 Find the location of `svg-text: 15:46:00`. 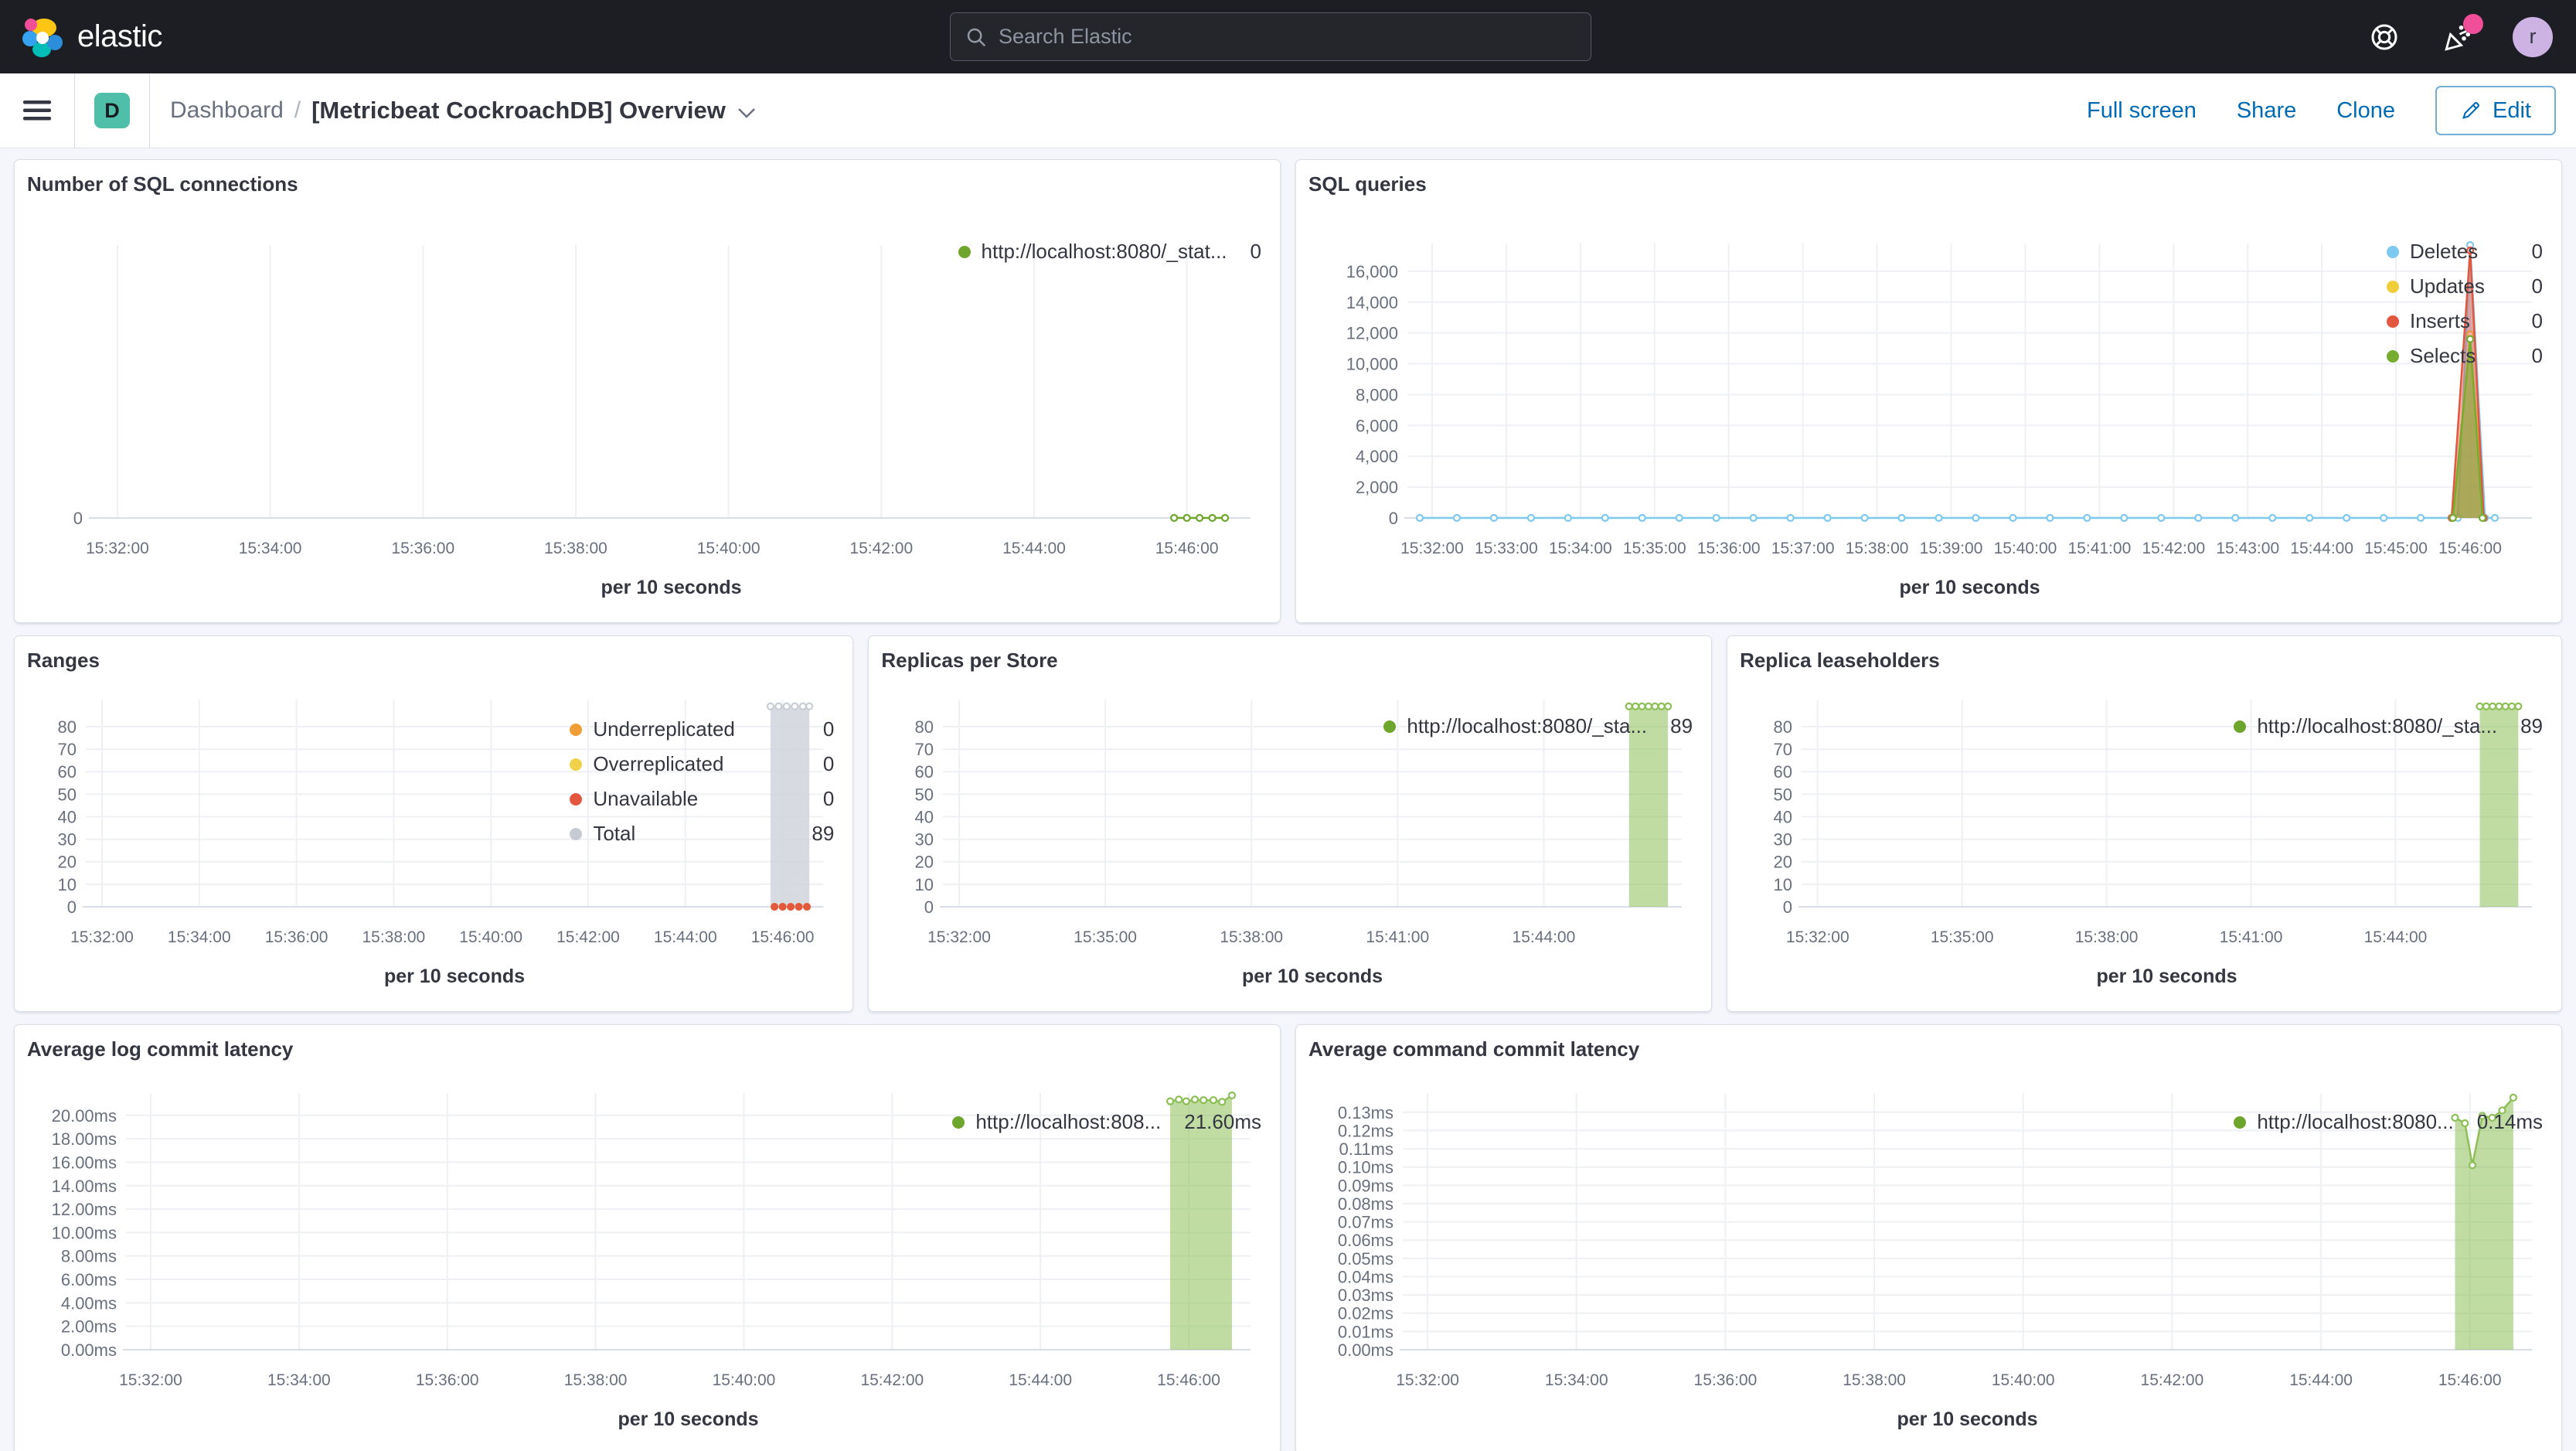

svg-text: 15:46:00 is located at coordinates (2470, 548).